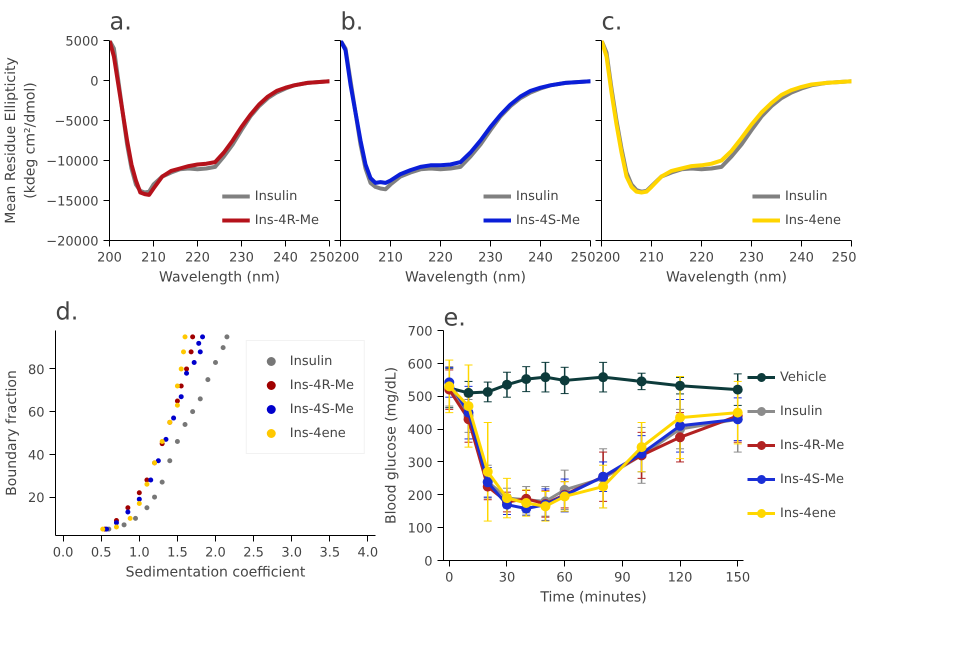 The image size is (958, 647). What do you see at coordinates (737, 578) in the screenshot?
I see `x-tick-label: 150` at bounding box center [737, 578].